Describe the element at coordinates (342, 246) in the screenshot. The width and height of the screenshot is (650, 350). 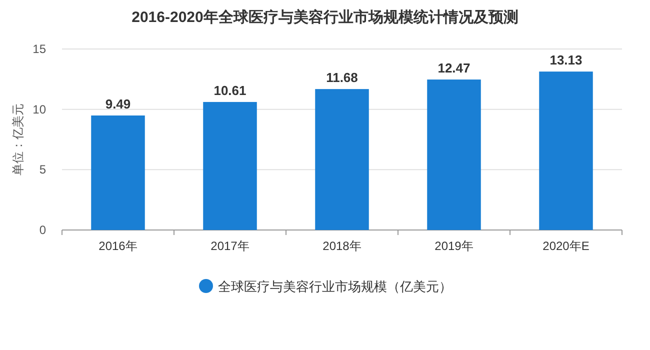
I see `x-tick-label: 2018年` at that location.